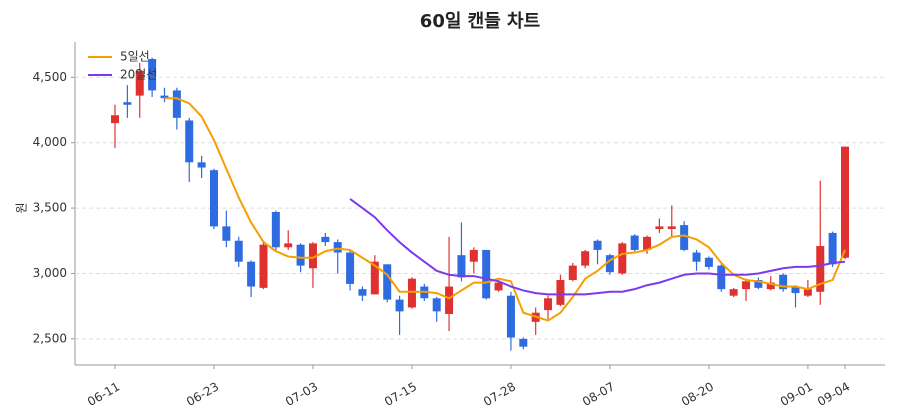 This screenshot has width=900, height=420. Describe the element at coordinates (50, 142) in the screenshot. I see `y-tick-label: 4,000` at that location.